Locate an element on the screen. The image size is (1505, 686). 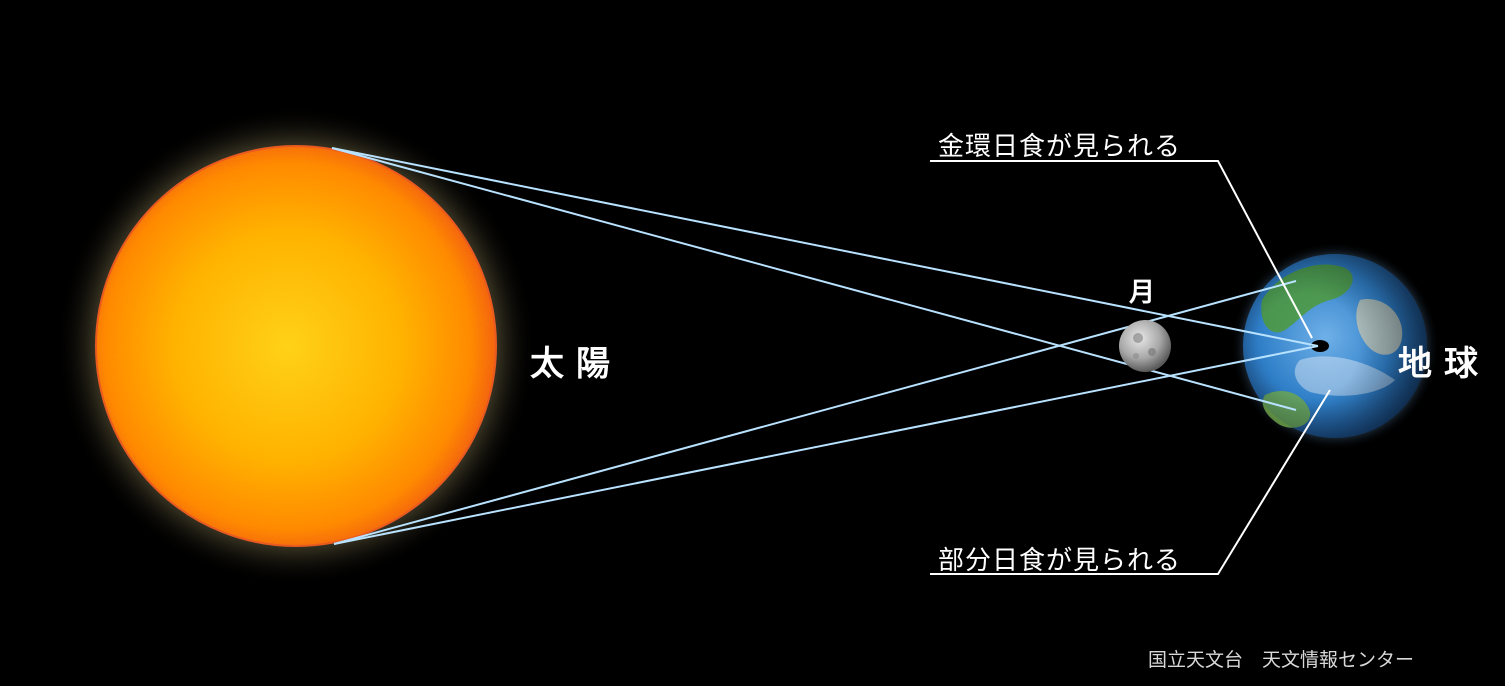
moon-shadow-spot is located at coordinates (1320, 346).